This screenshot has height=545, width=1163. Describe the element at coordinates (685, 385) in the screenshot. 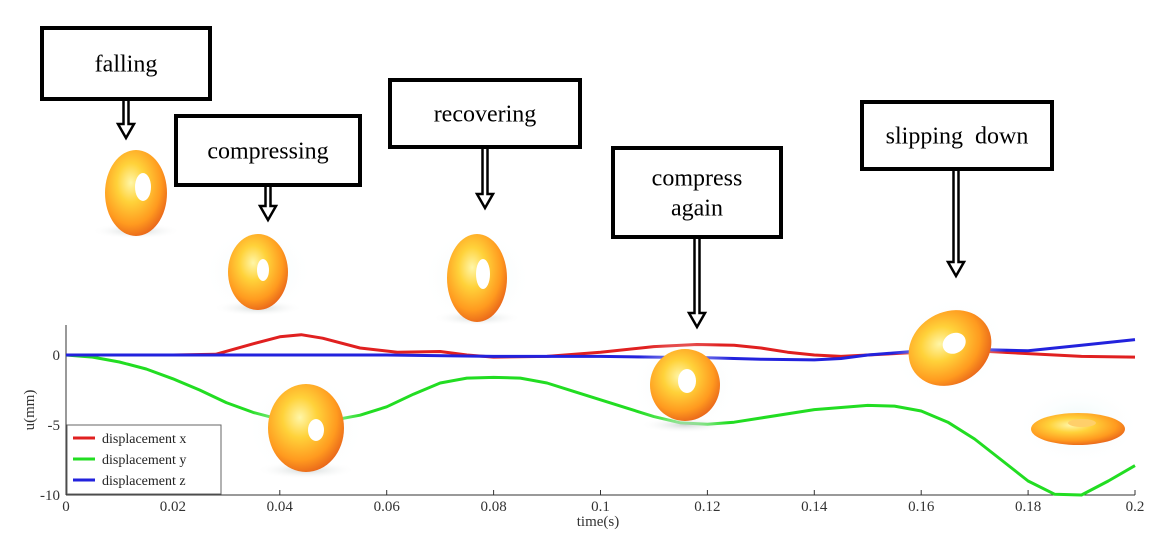

I see `torus-compress-again-icon` at that location.